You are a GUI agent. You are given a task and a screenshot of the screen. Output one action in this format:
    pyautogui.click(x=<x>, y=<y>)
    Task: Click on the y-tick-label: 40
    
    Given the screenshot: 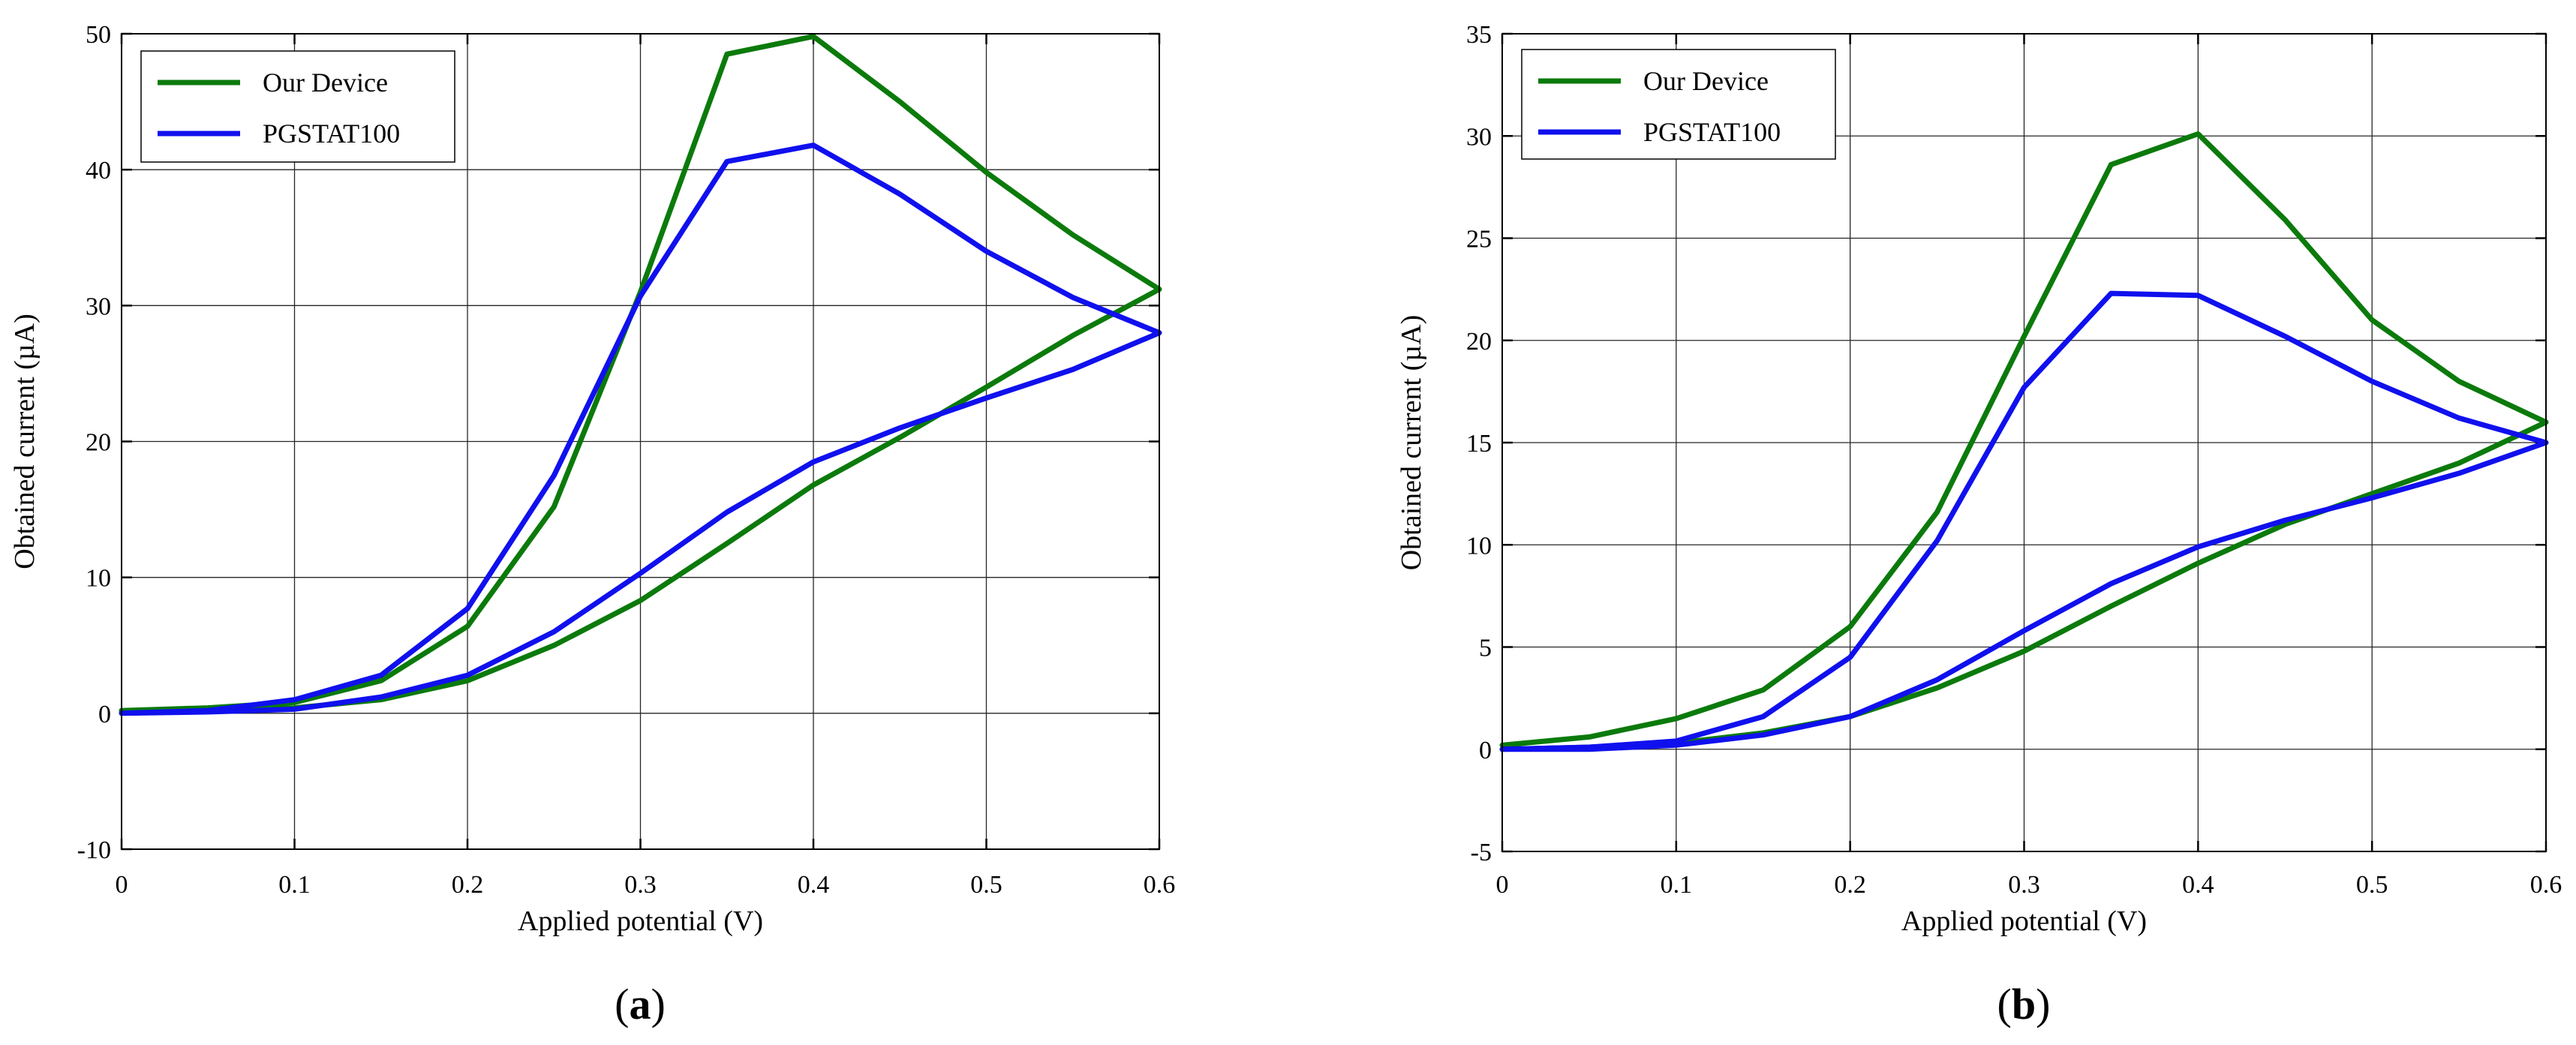 What is the action you would take?
    pyautogui.click(x=98, y=171)
    